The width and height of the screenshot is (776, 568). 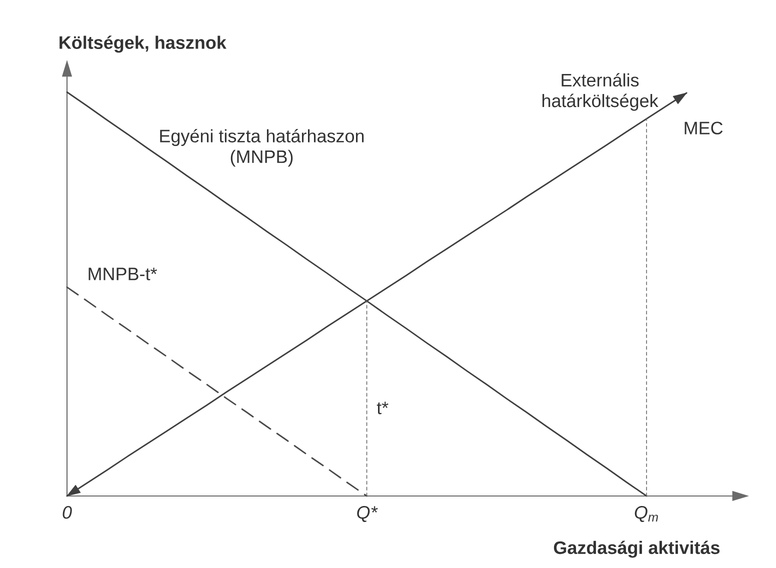 What do you see at coordinates (123, 274) in the screenshot?
I see `series-label: MNPB-t*` at bounding box center [123, 274].